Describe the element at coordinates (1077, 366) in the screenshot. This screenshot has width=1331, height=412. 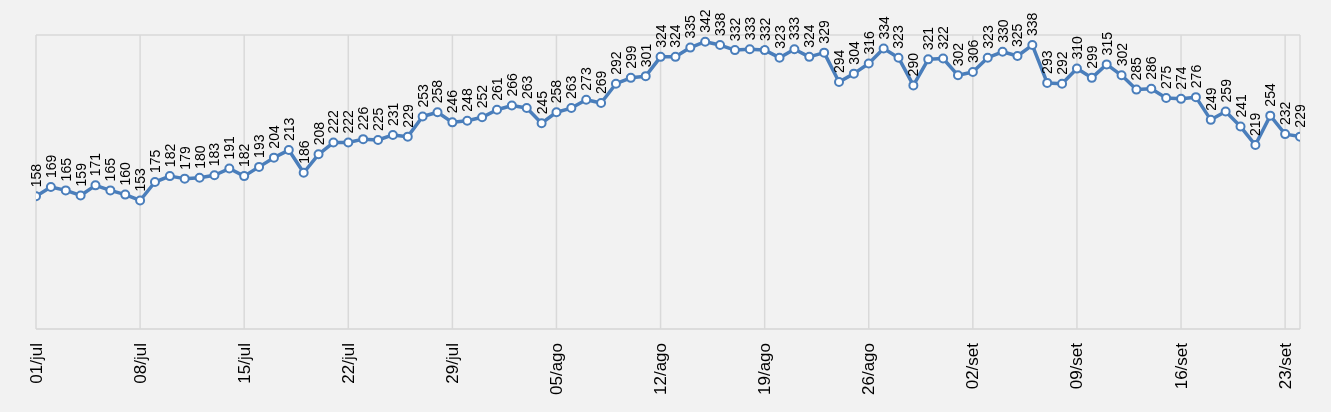
I see `x-tick-label: 09/set` at that location.